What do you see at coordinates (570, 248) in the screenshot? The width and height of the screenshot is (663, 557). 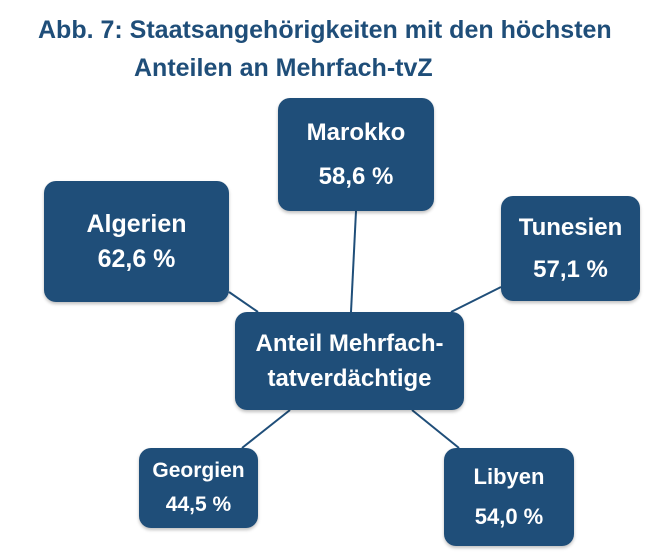 I see `node-tunesien: Tunesien 57,1 %` at bounding box center [570, 248].